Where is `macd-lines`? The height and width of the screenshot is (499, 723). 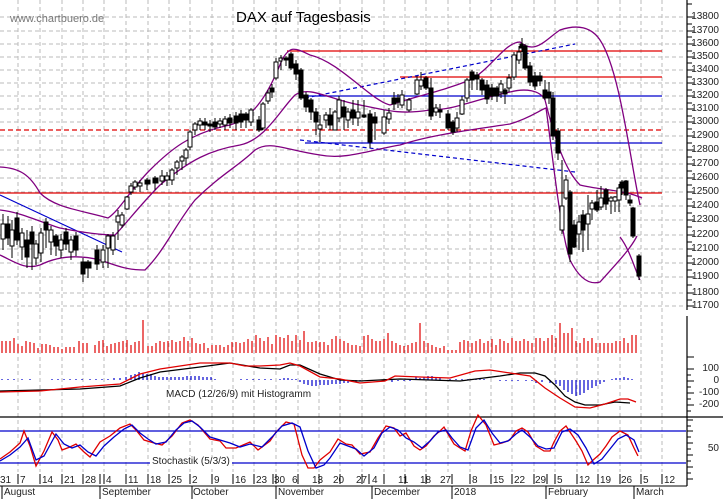 macd-lines is located at coordinates (318, 385).